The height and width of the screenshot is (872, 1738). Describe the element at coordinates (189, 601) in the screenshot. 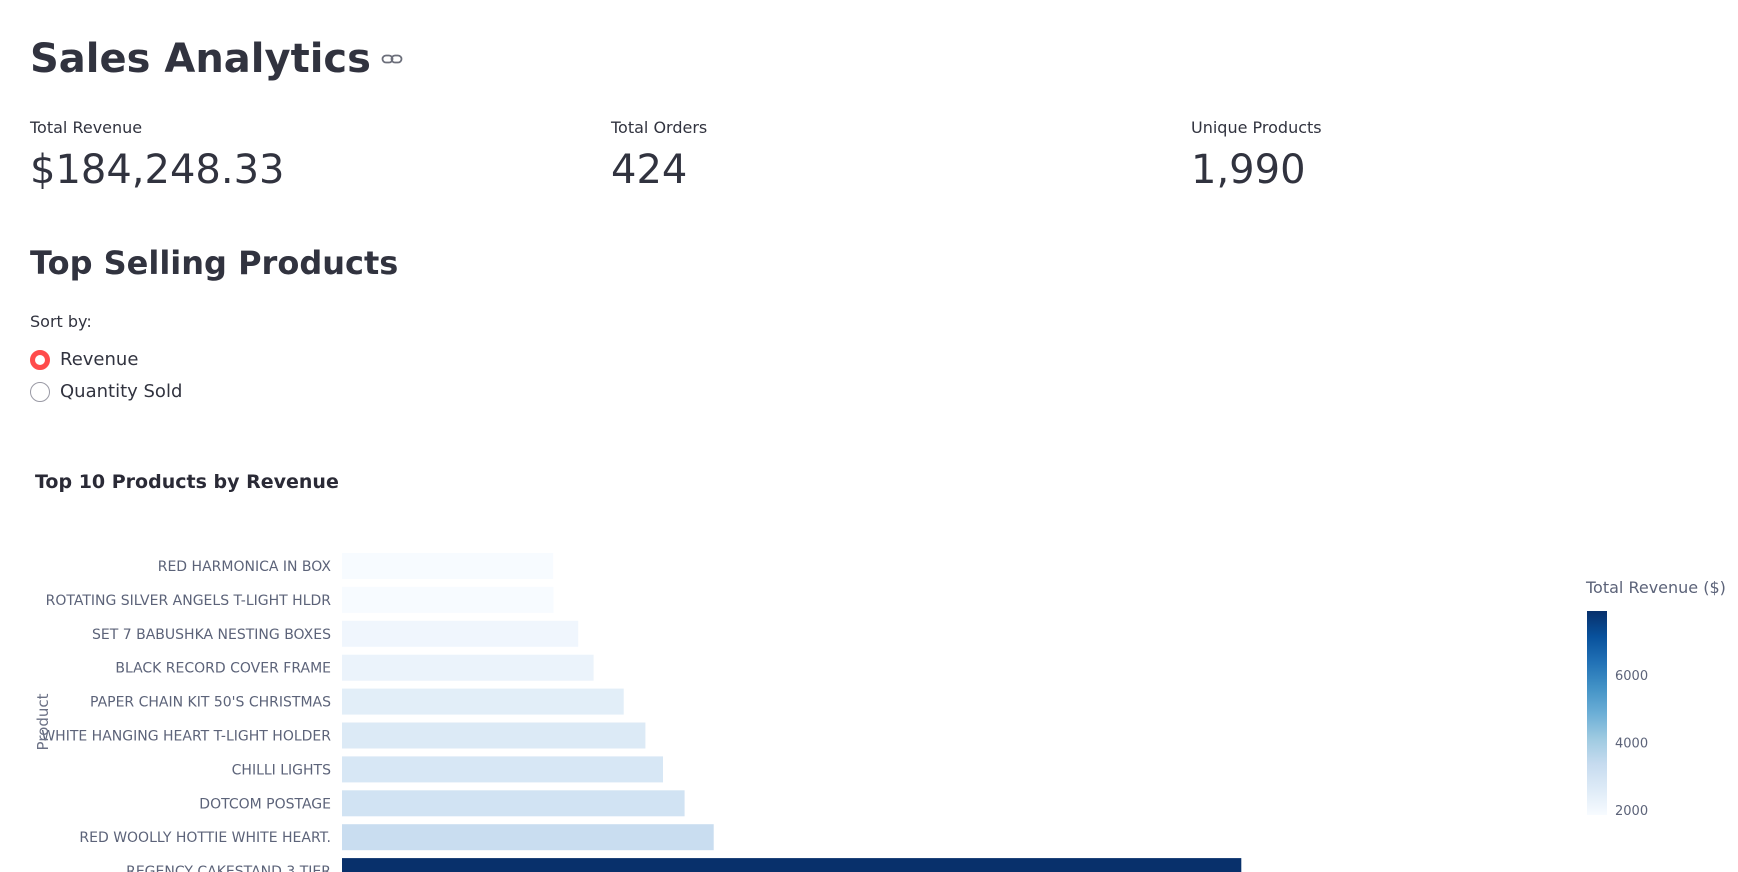

I see `y-tick-label: ROTATING SILVER ANGELS T-LIGHT HLDR` at that location.